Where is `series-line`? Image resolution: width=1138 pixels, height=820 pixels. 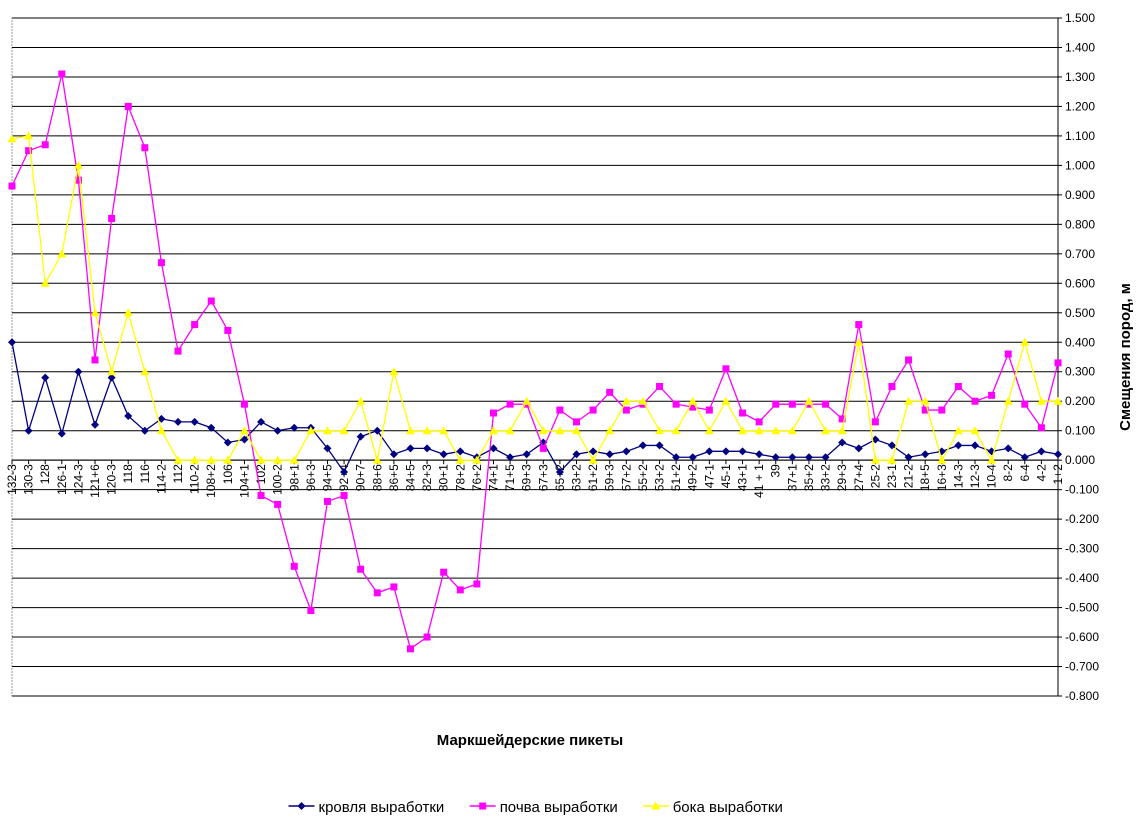
series-line is located at coordinates (535, 408).